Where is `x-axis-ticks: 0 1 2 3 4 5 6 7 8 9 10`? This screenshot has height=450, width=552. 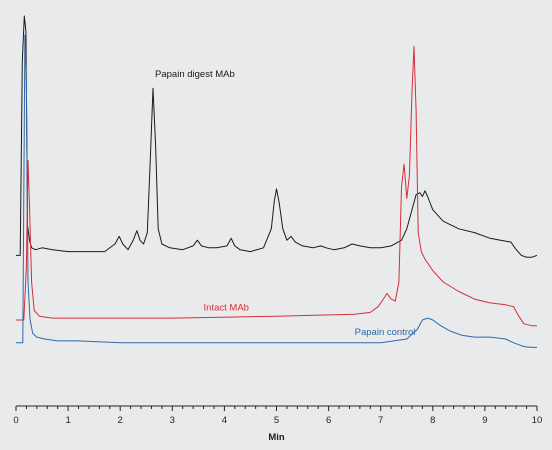
x-axis-ticks: 0 1 2 3 4 5 6 7 8 9 10 is located at coordinates (277, 416).